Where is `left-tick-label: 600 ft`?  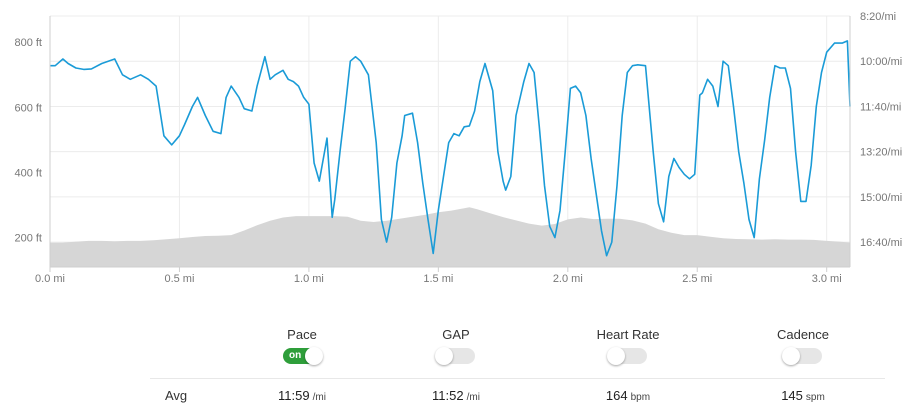 left-tick-label: 600 ft is located at coordinates (28, 108).